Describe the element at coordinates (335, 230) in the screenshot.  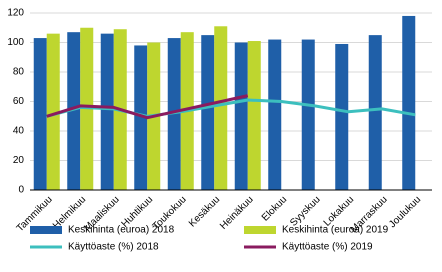
I see `legend-label: Keskihinta (euroa) 2019` at that location.